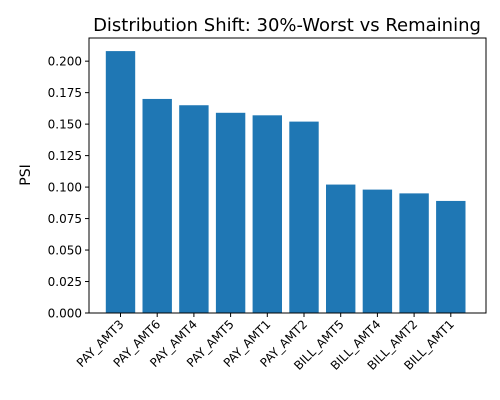 Image resolution: width=500 pixels, height=400 pixels. What do you see at coordinates (267, 214) in the screenshot?
I see `bar-pay-amt1` at bounding box center [267, 214].